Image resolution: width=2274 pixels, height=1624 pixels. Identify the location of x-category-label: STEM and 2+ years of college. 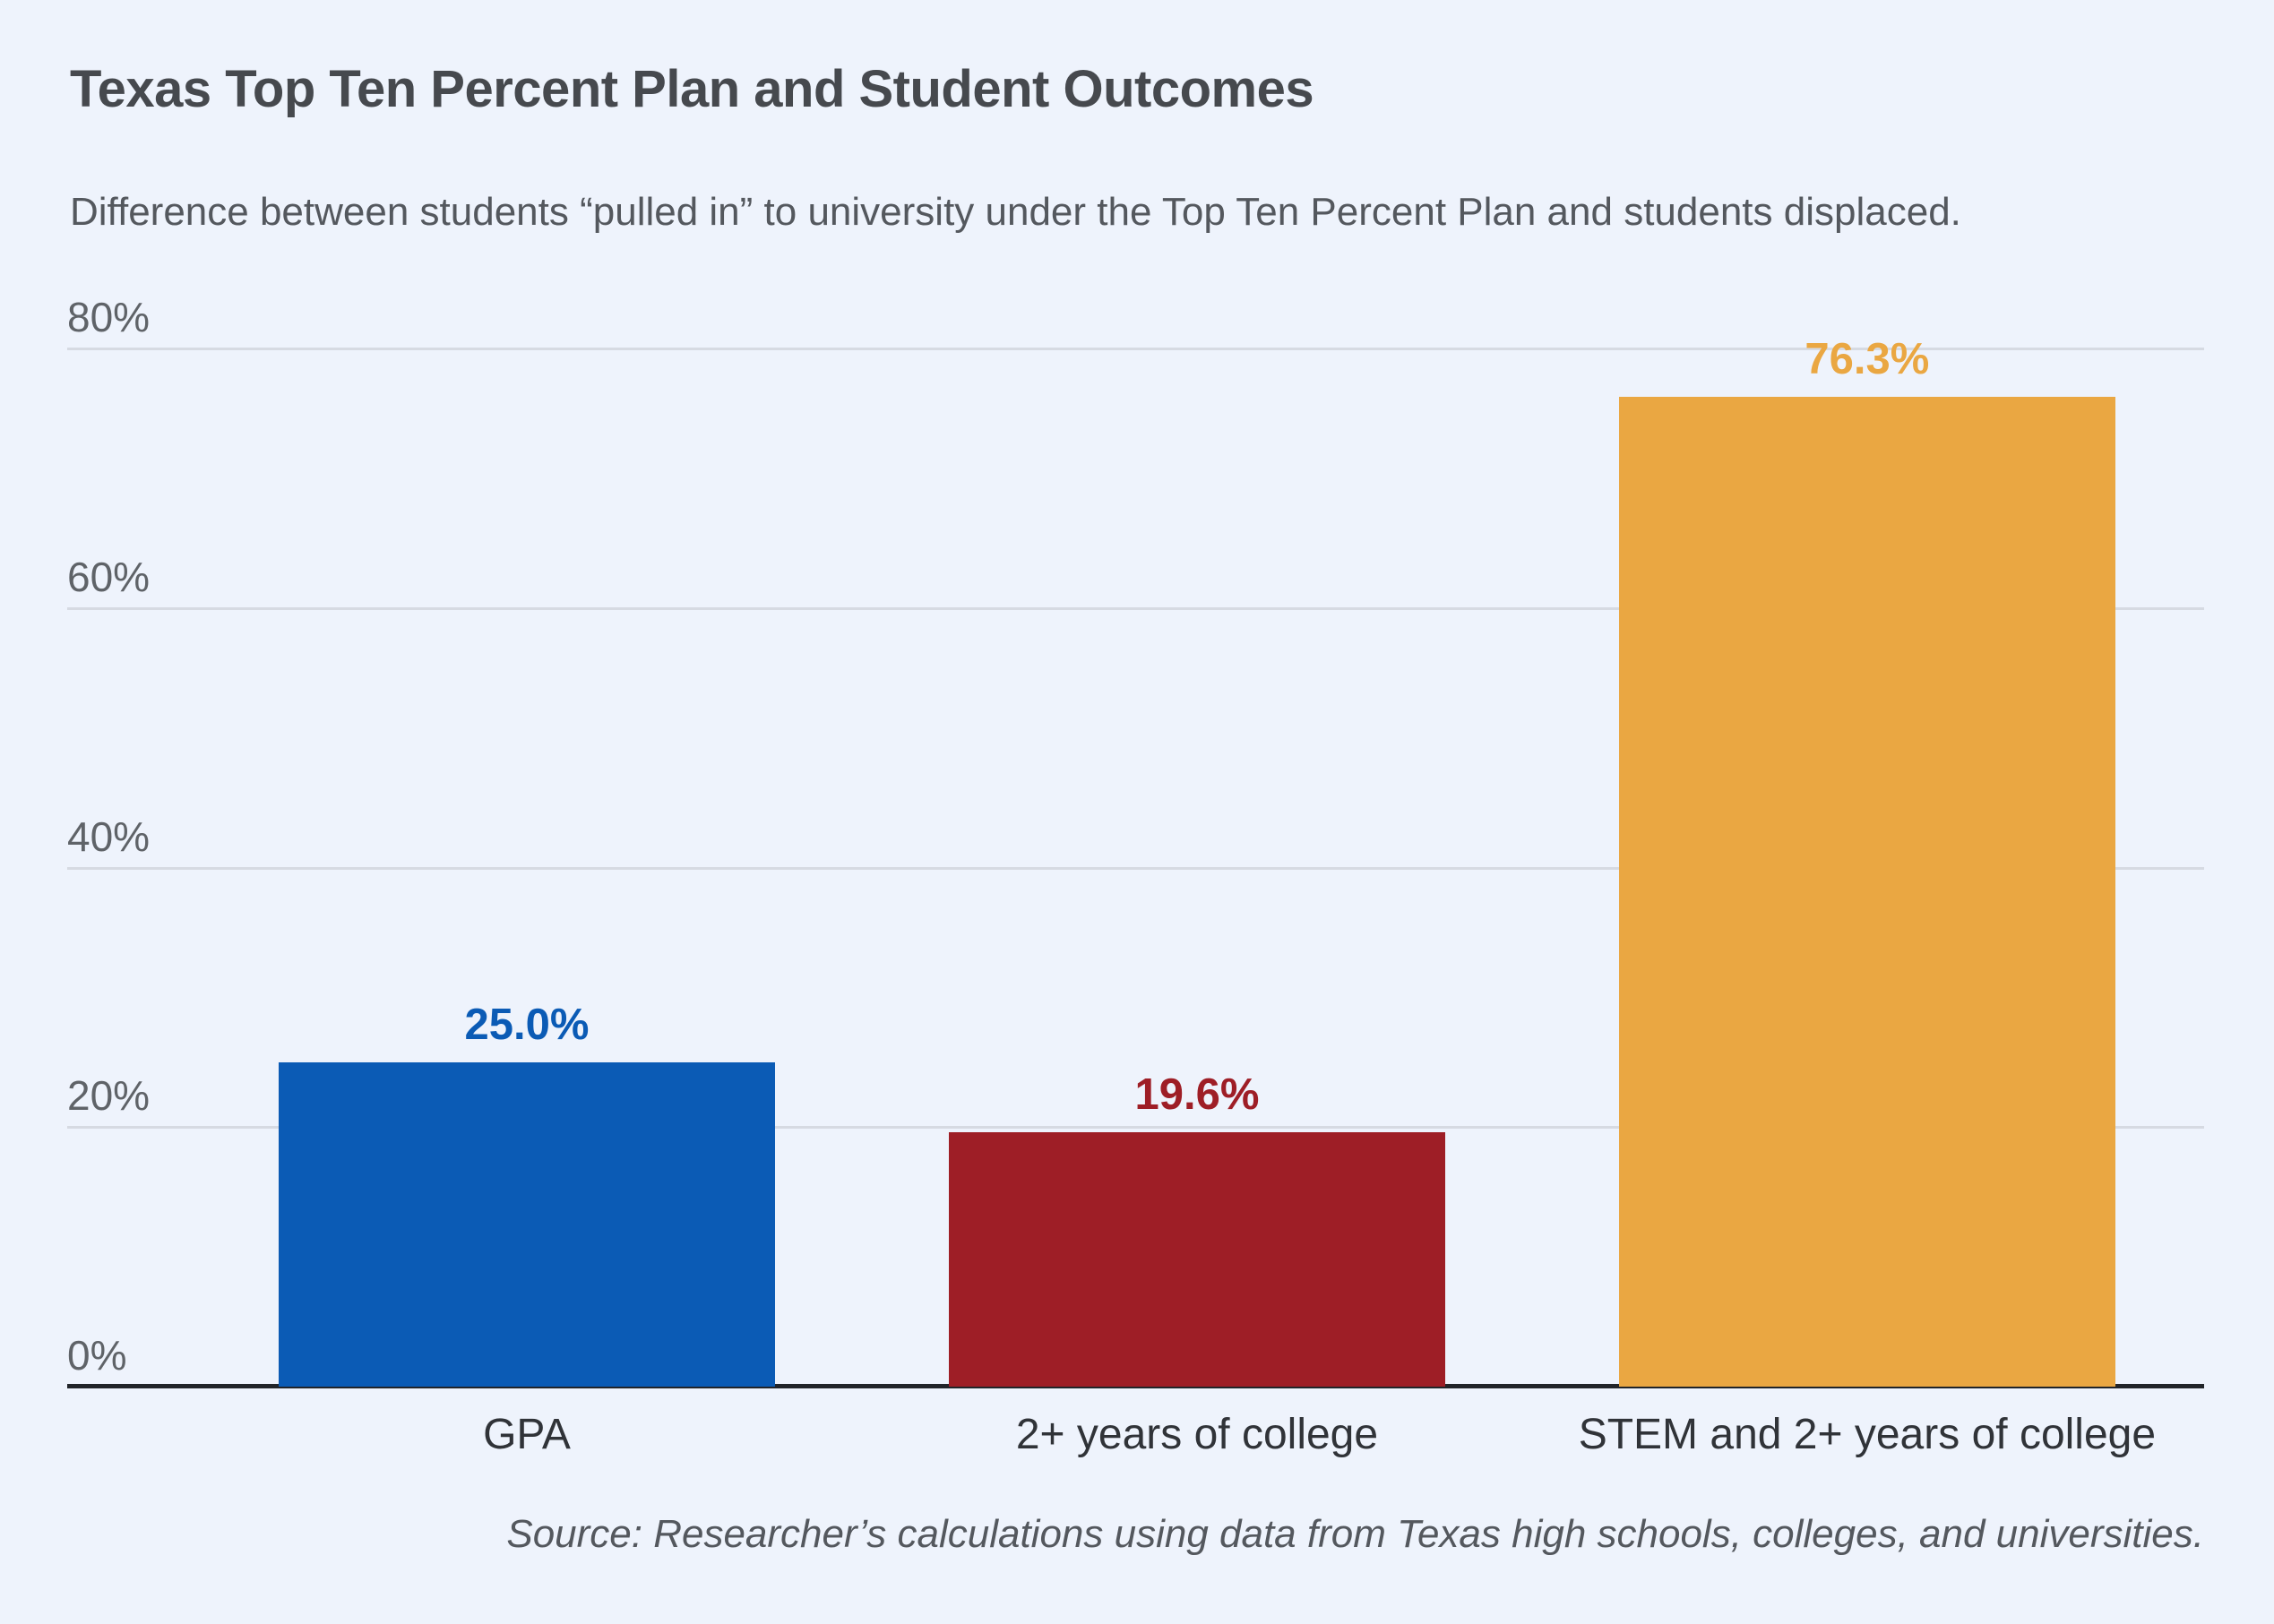
(1867, 1434).